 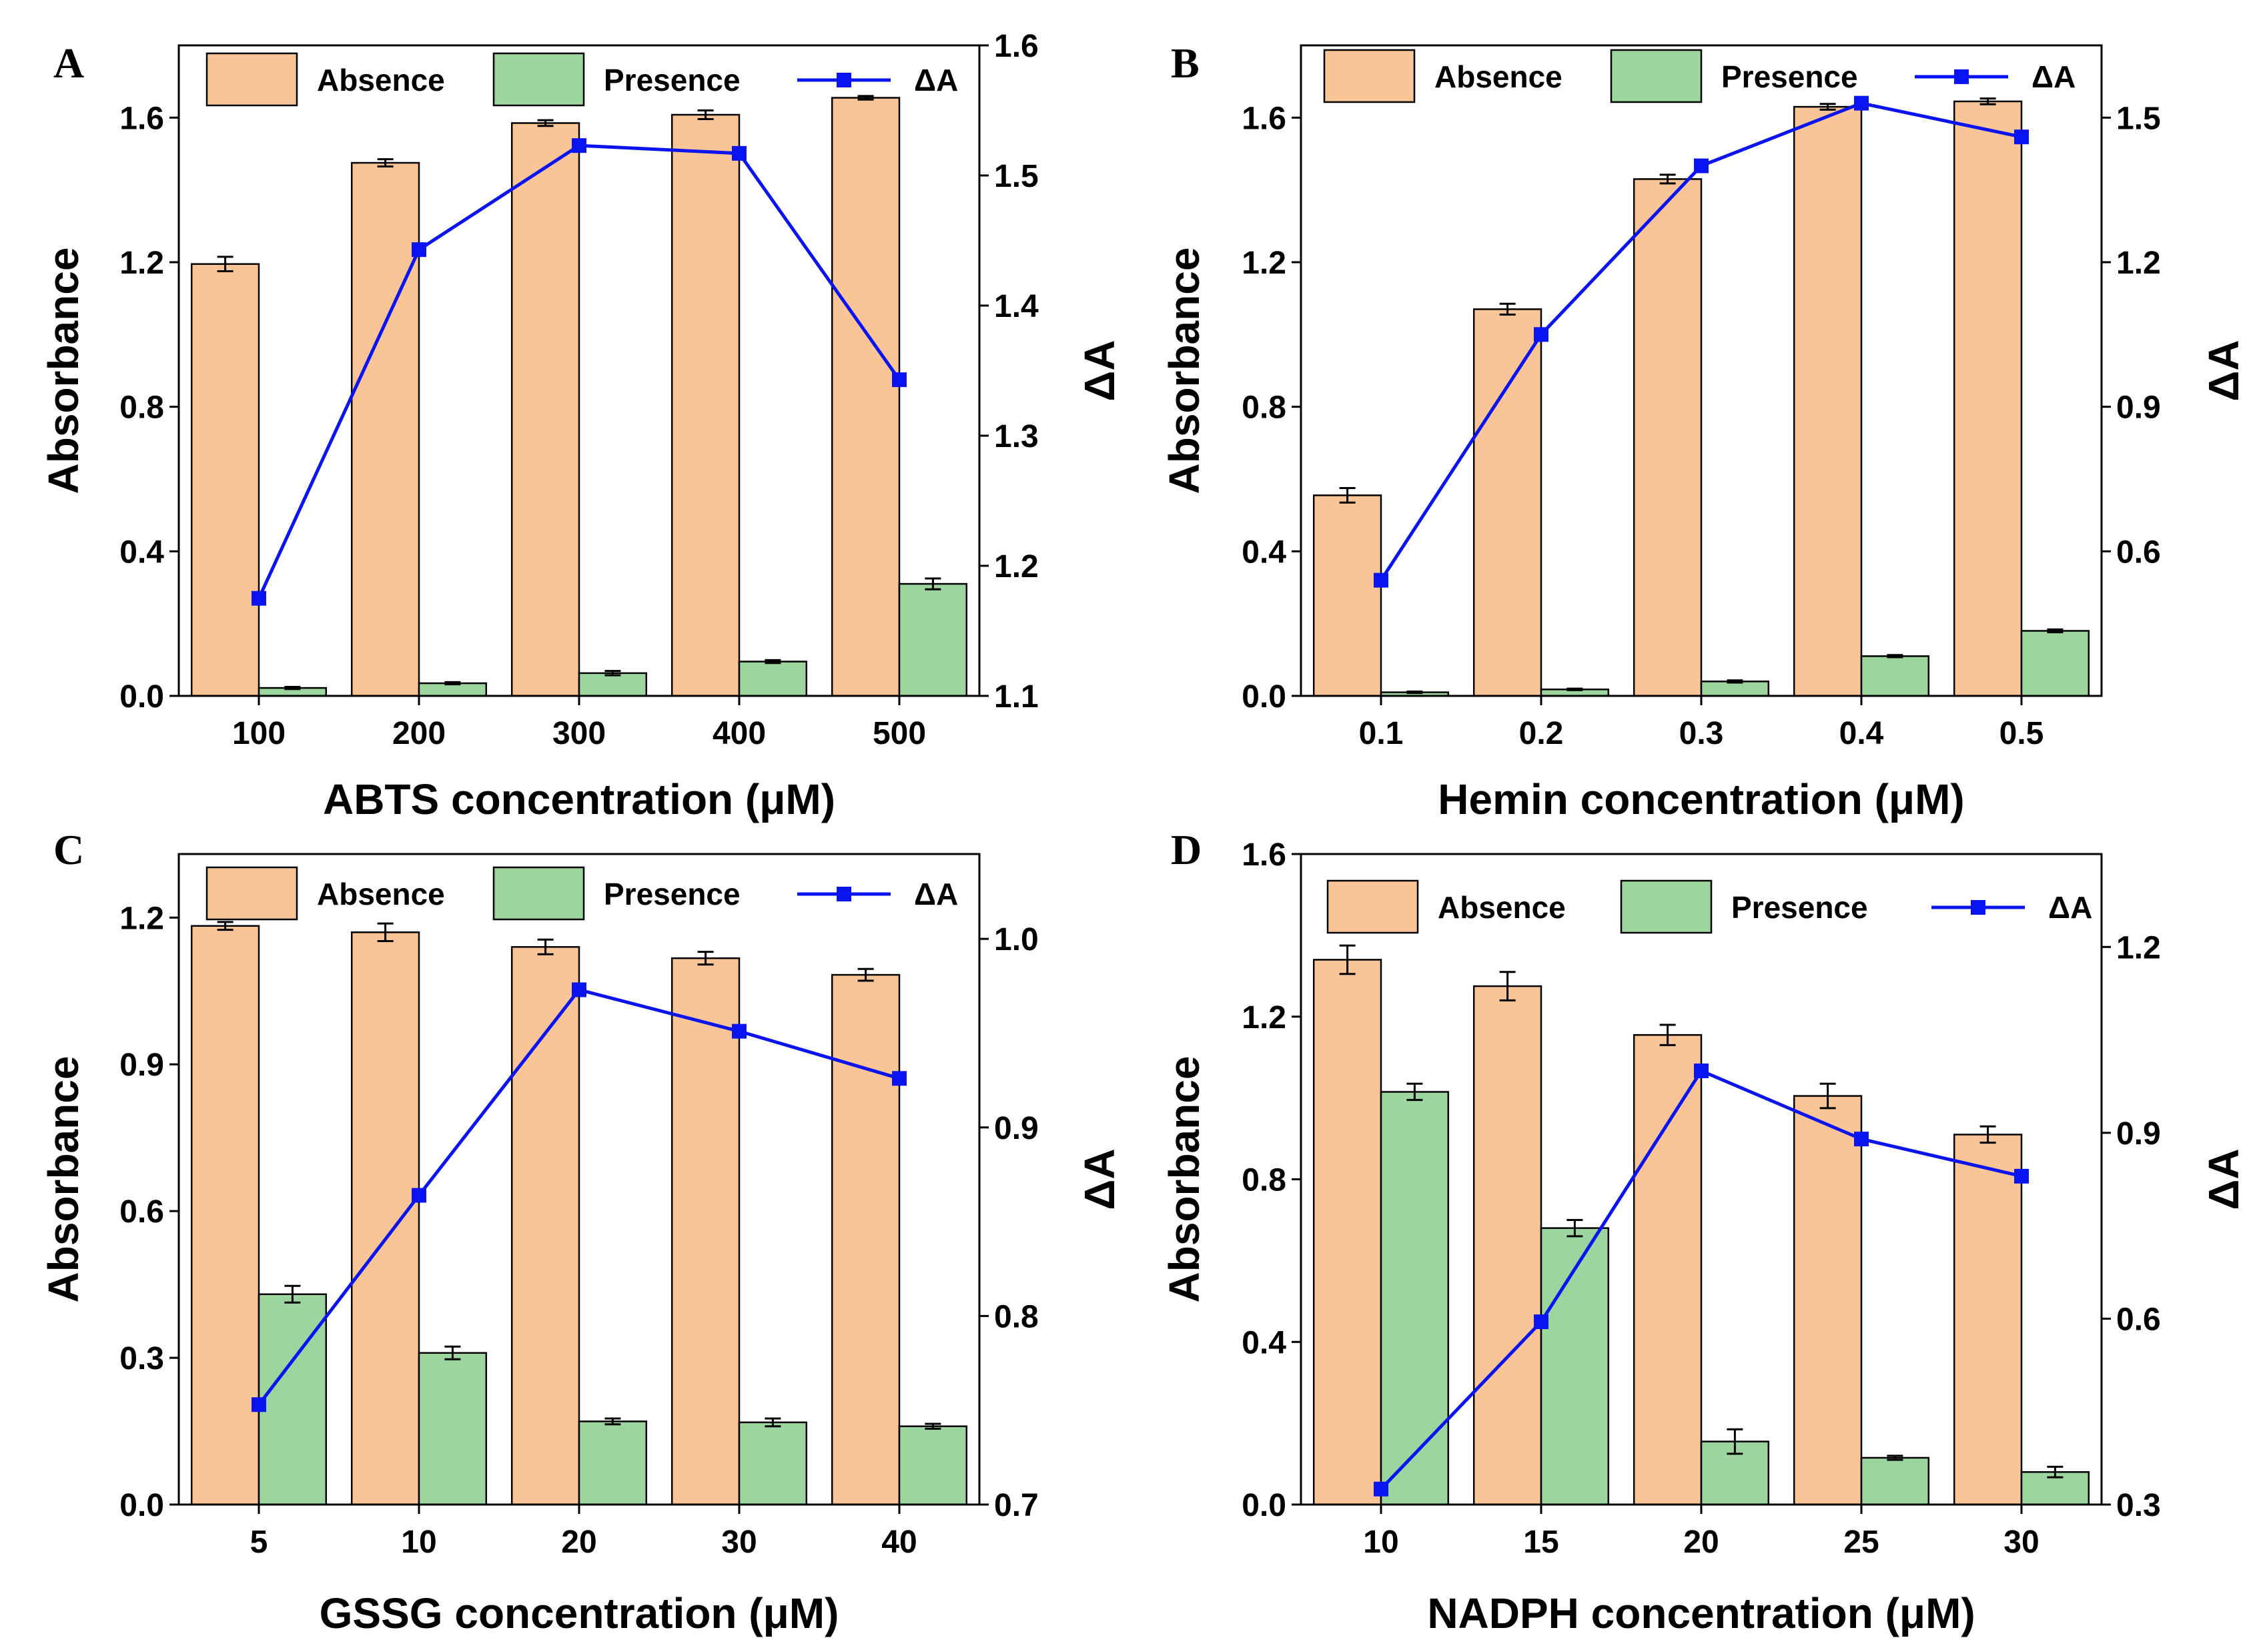 What do you see at coordinates (2138, 552) in the screenshot?
I see `y2-tick-label: 0.6` at bounding box center [2138, 552].